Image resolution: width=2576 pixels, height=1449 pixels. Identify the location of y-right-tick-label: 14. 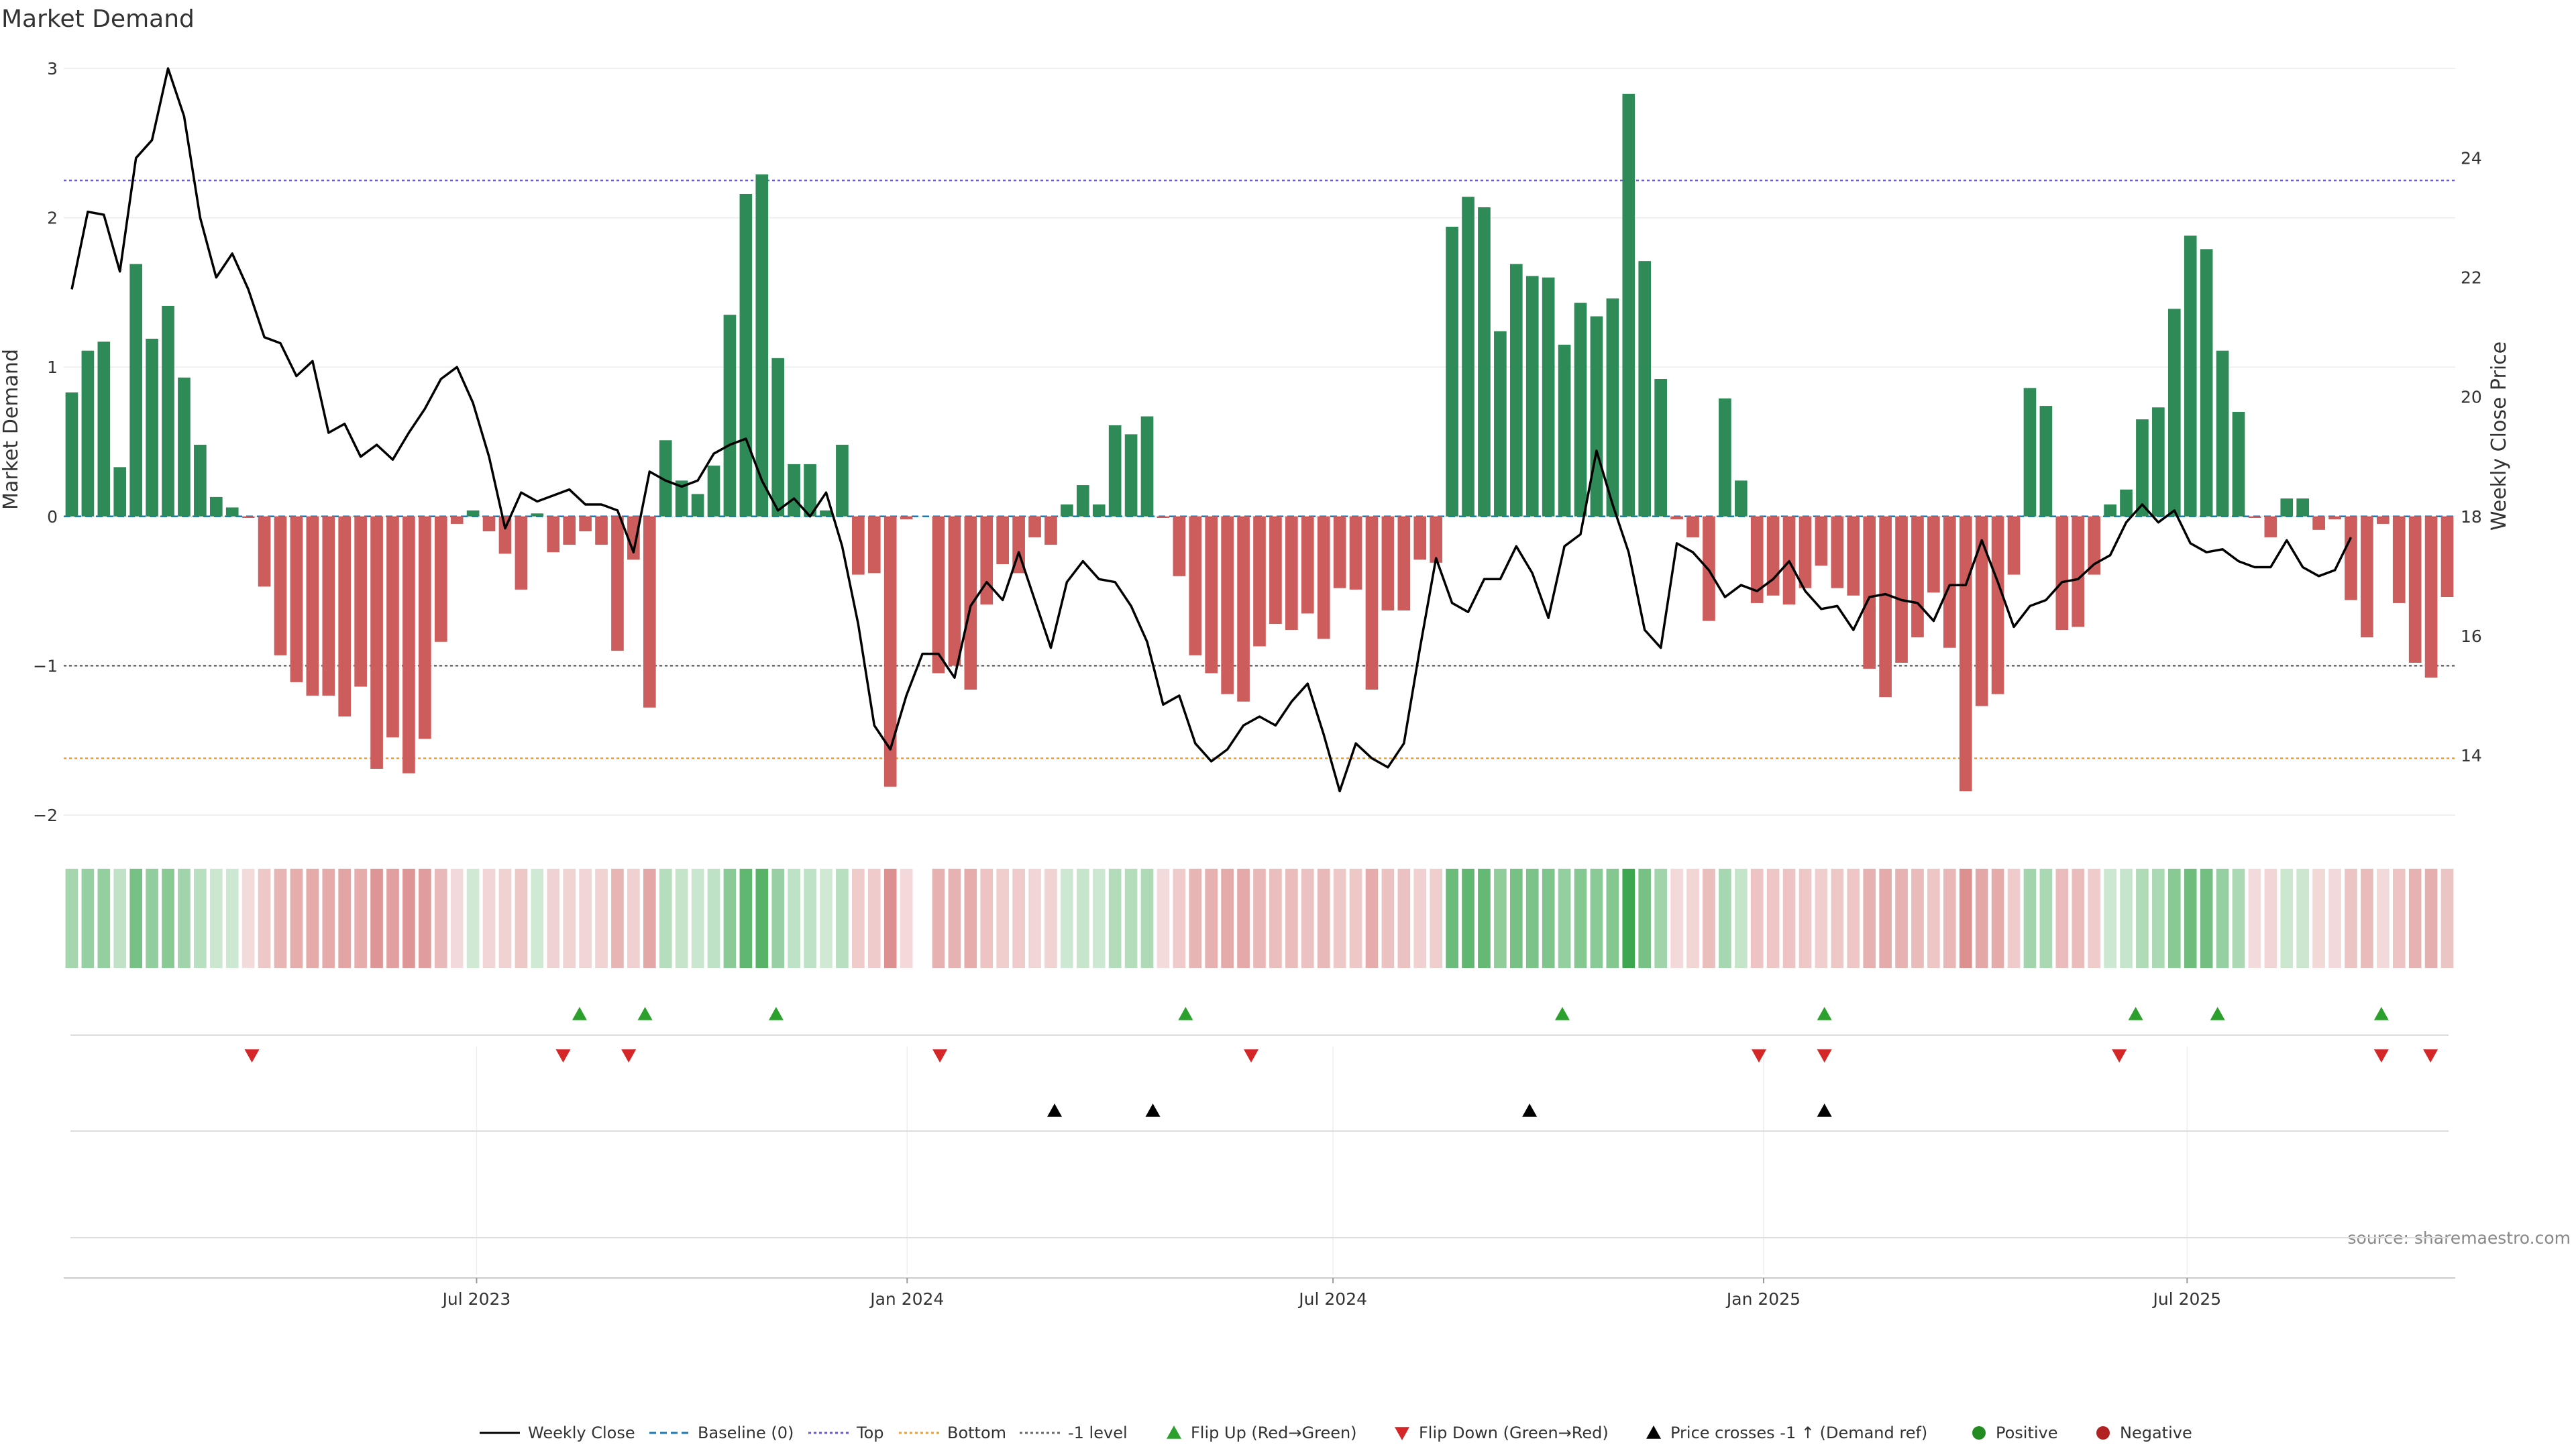
(2471, 755).